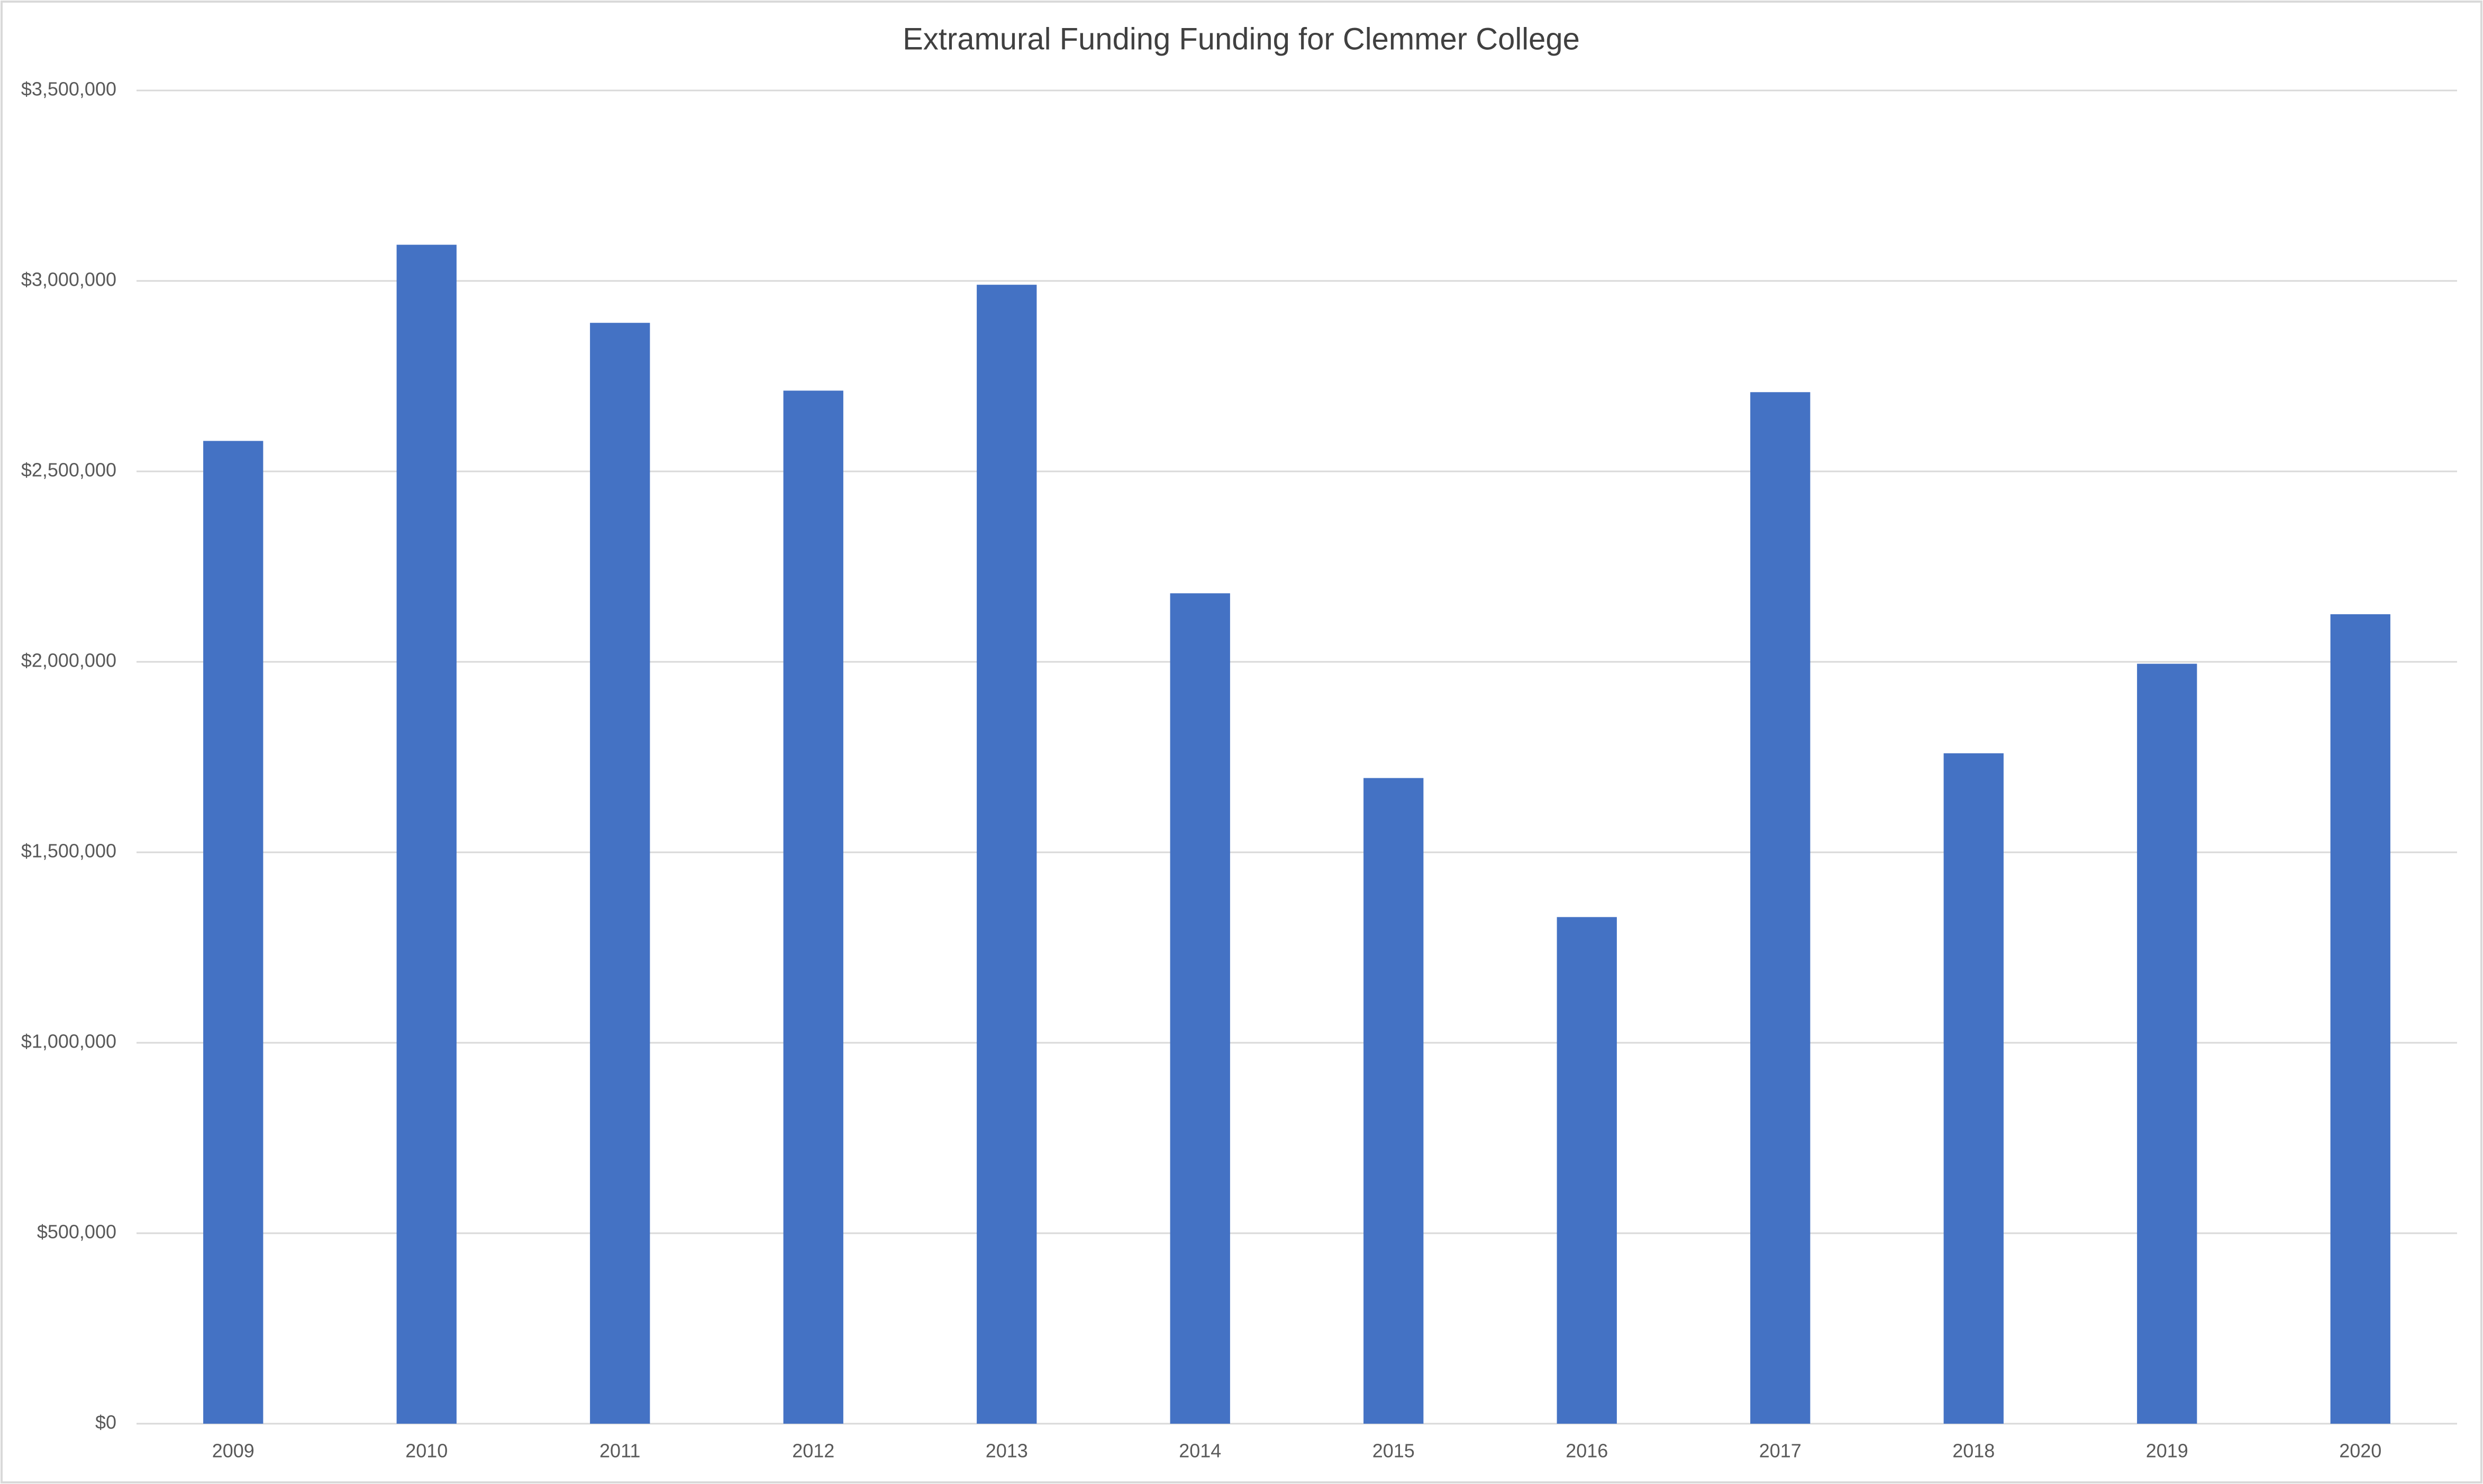  What do you see at coordinates (426, 1451) in the screenshot?
I see `x-tick-label: 2010` at bounding box center [426, 1451].